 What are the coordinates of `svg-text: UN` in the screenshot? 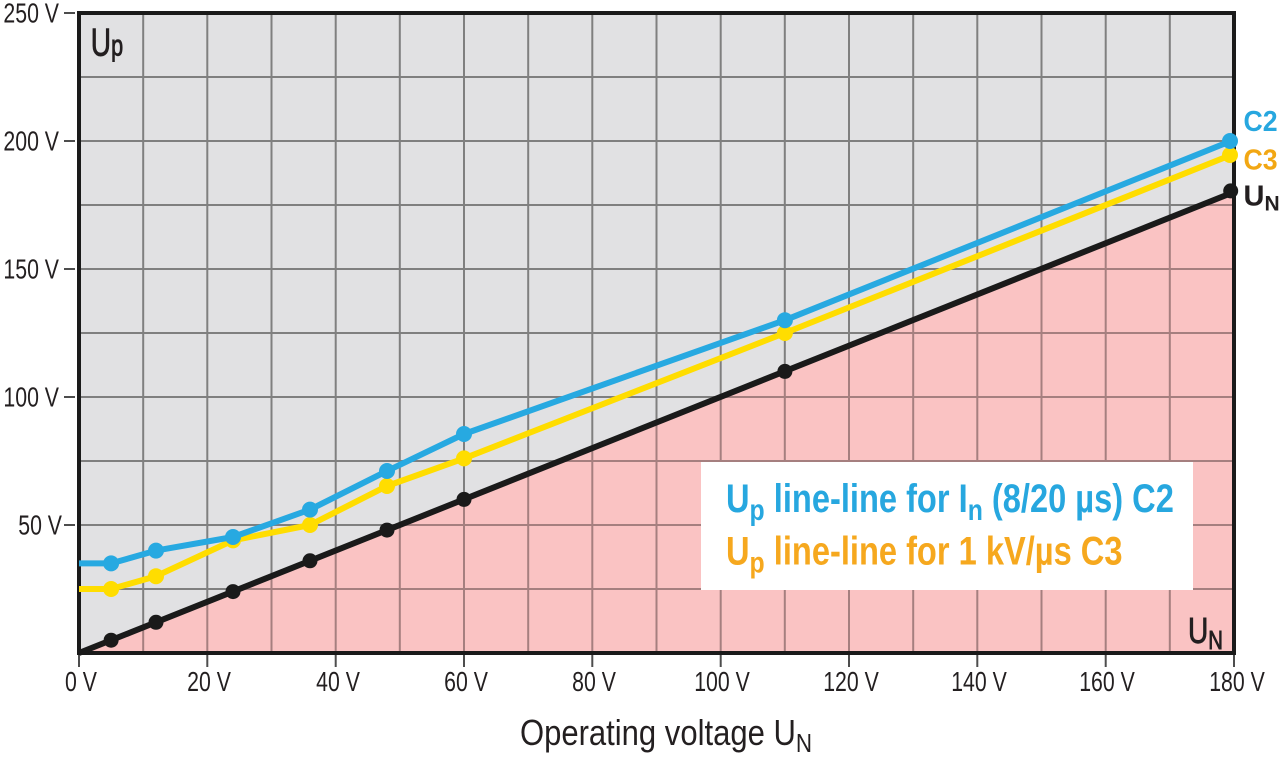 It's located at (1262, 198).